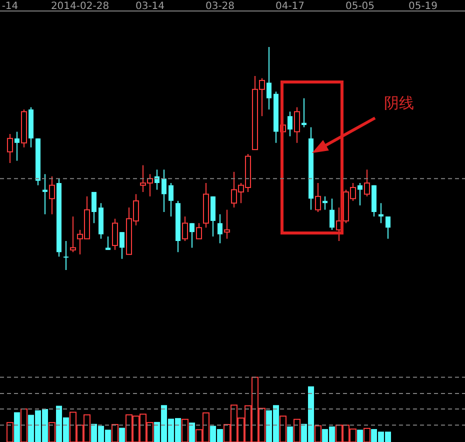 The width and height of the screenshot is (465, 442). Describe the element at coordinates (220, 6) in the screenshot. I see `x-tick-label: 03-28` at that location.